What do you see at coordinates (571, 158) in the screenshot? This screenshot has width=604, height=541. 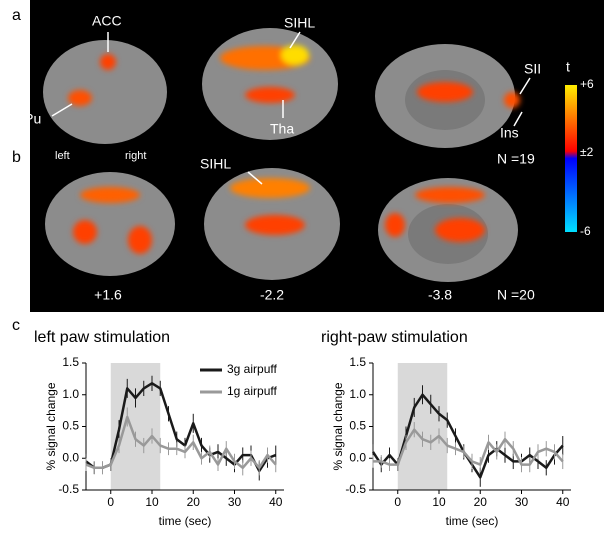 I see `colorbar` at bounding box center [571, 158].